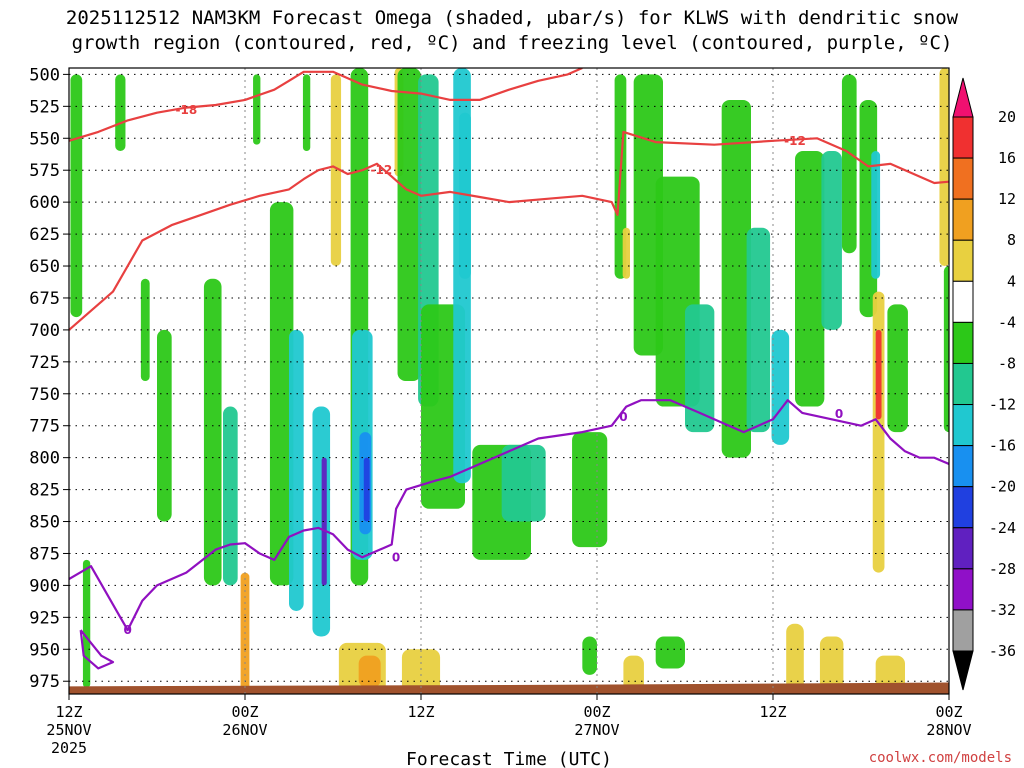  I want to click on contour-label: -18, so click(186, 110).